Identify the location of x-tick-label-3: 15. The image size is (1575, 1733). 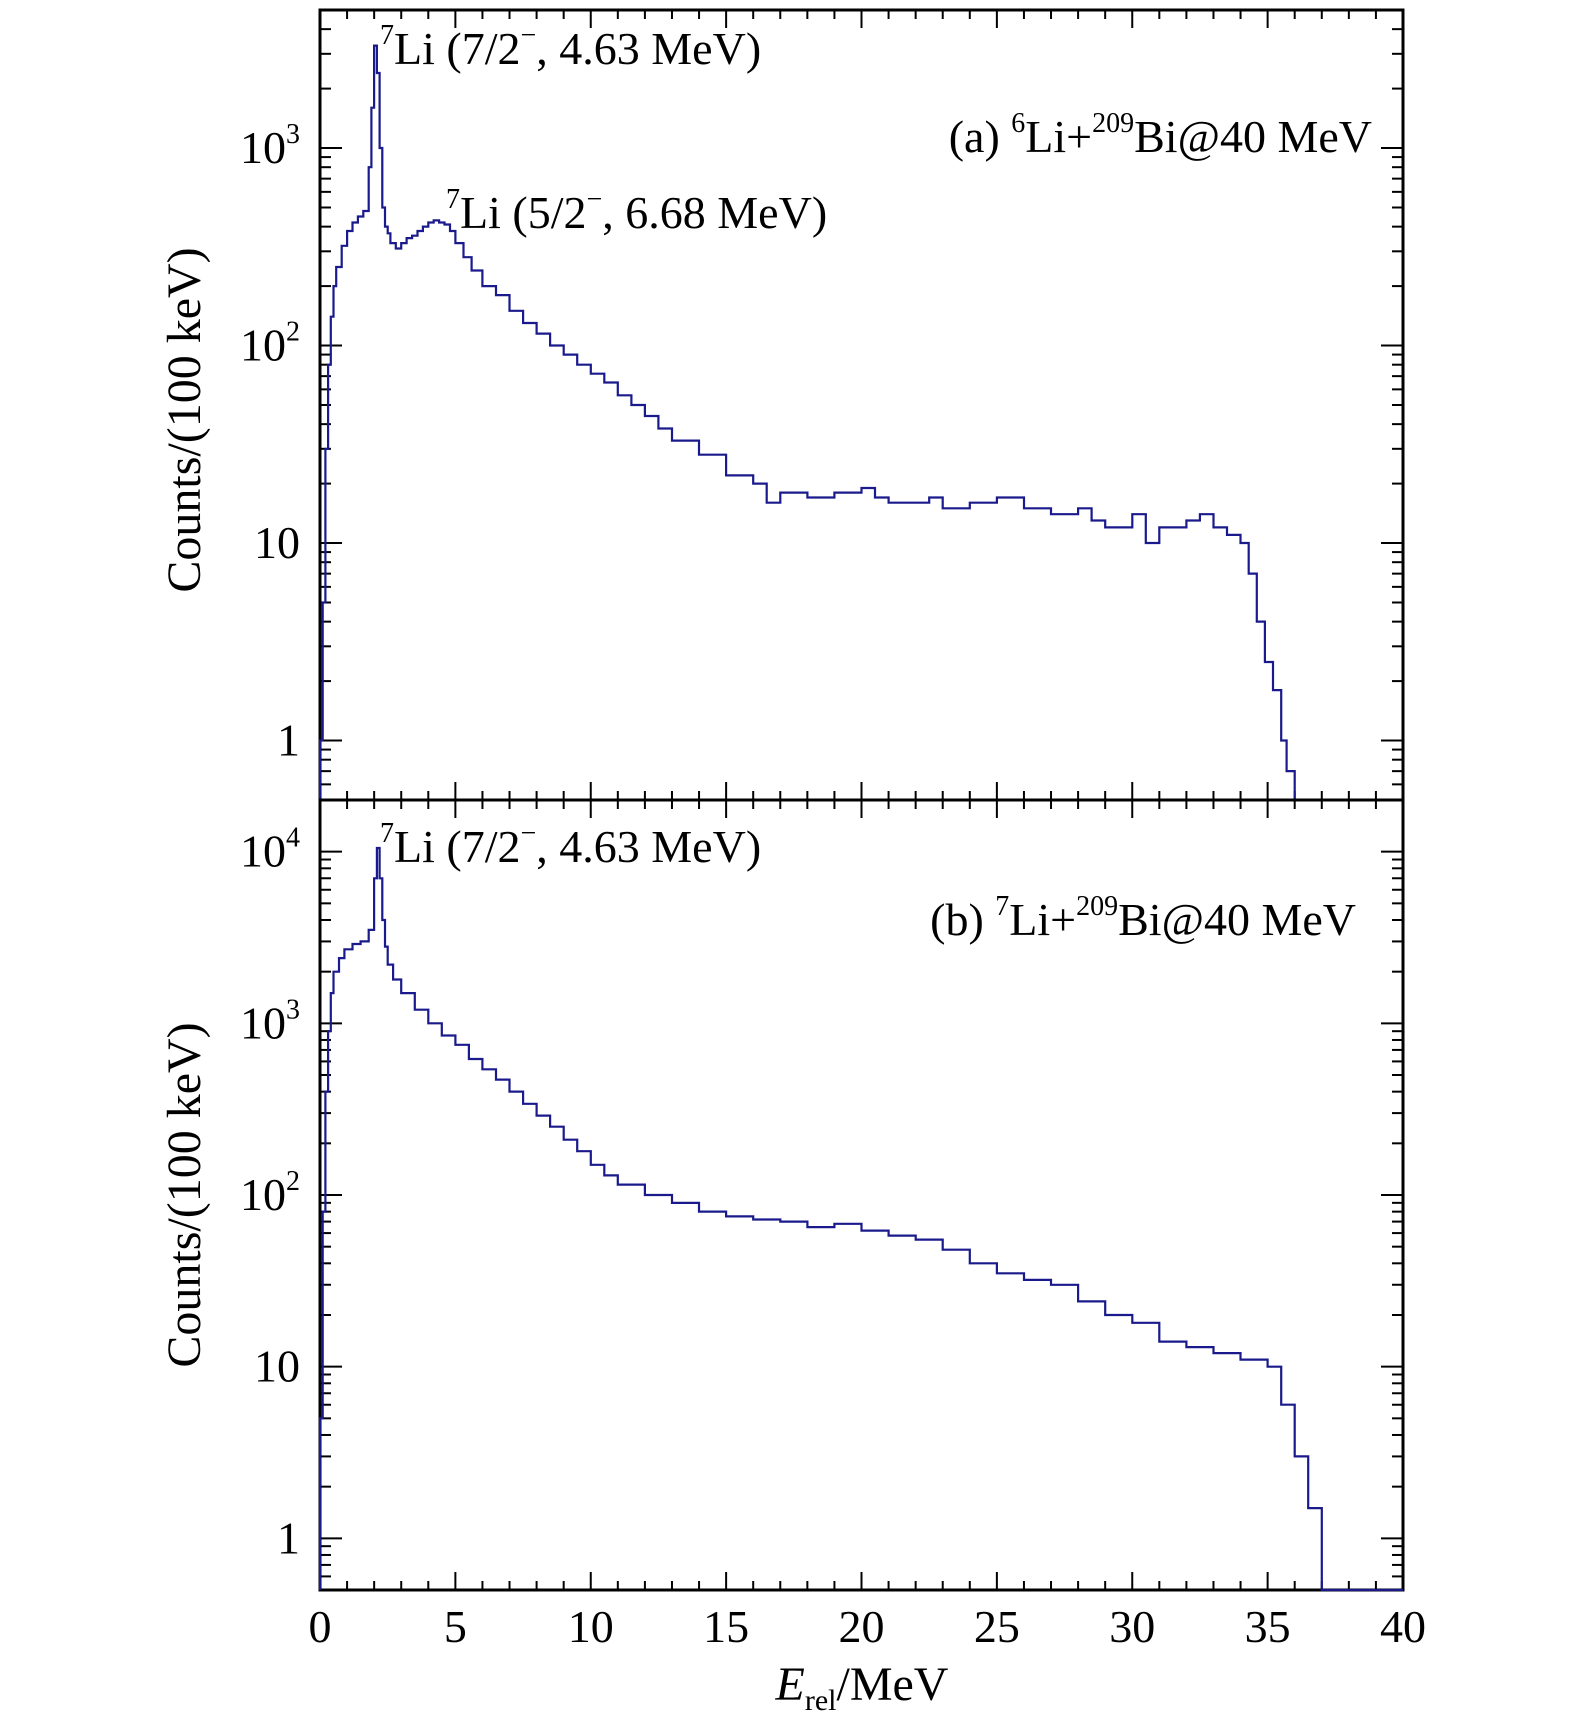
(726, 1626).